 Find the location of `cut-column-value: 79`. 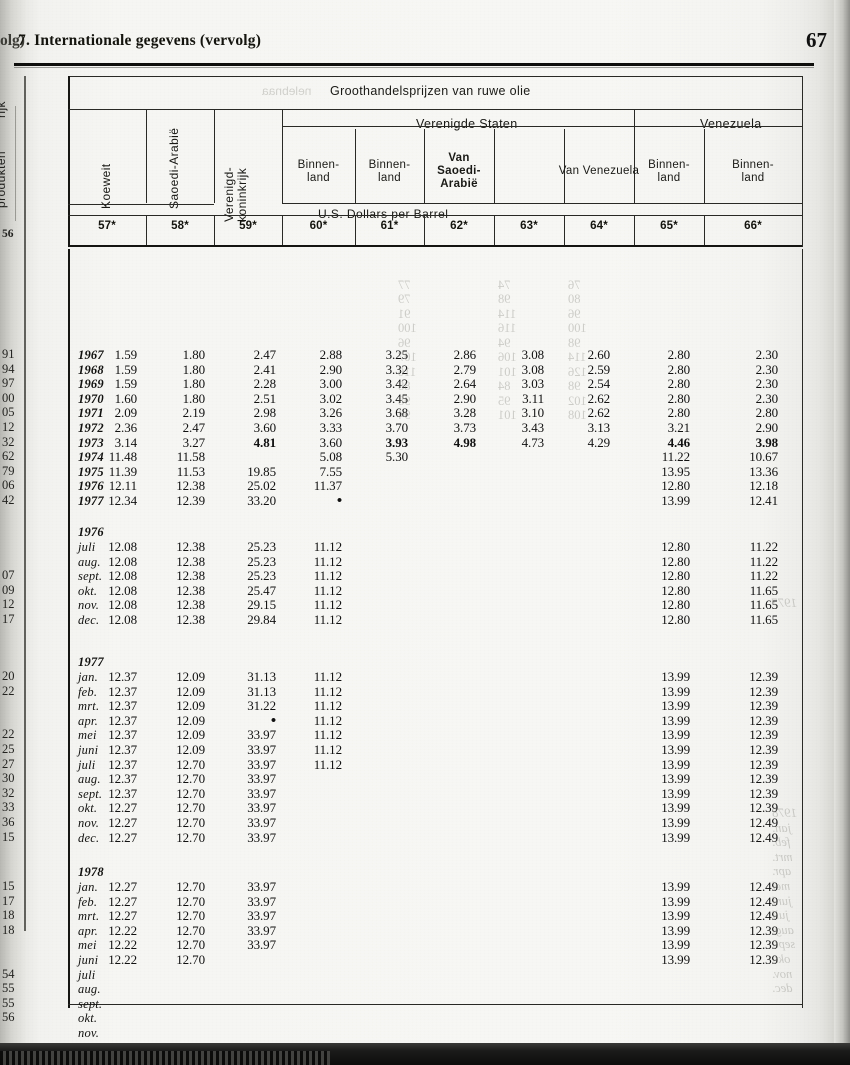

cut-column-value: 79 is located at coordinates (8, 470).